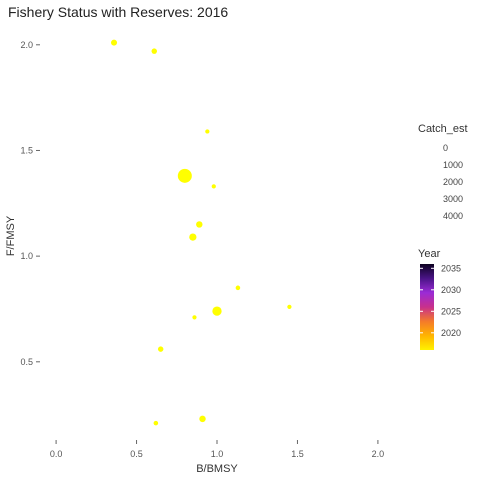 This screenshot has width=480, height=480. What do you see at coordinates (26, 45) in the screenshot?
I see `y-tick-label: 2.0` at bounding box center [26, 45].